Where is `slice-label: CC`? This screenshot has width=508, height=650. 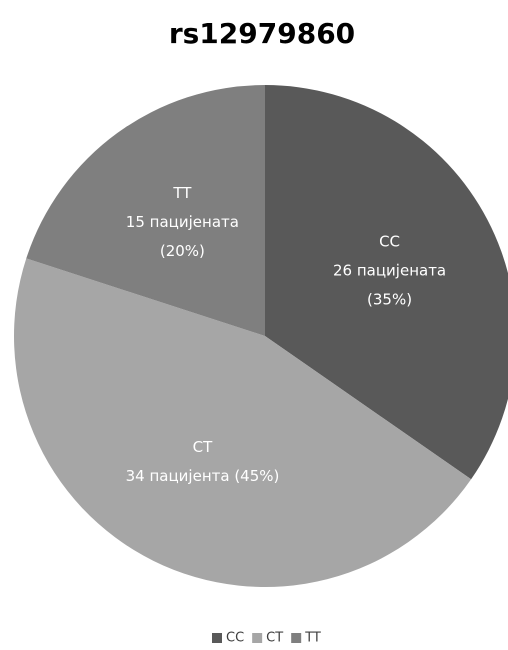
slice-label: CC is located at coordinates (389, 241).